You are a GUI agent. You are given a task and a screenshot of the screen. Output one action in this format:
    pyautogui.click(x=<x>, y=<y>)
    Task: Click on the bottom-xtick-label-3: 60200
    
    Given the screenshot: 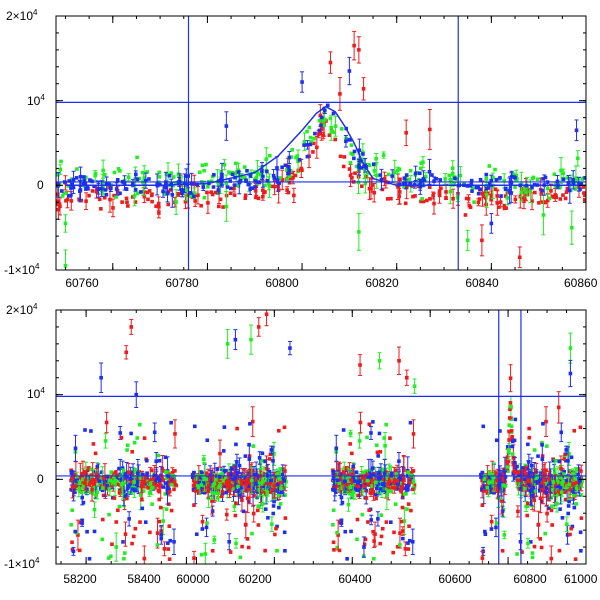 What is the action you would take?
    pyautogui.click(x=255, y=579)
    